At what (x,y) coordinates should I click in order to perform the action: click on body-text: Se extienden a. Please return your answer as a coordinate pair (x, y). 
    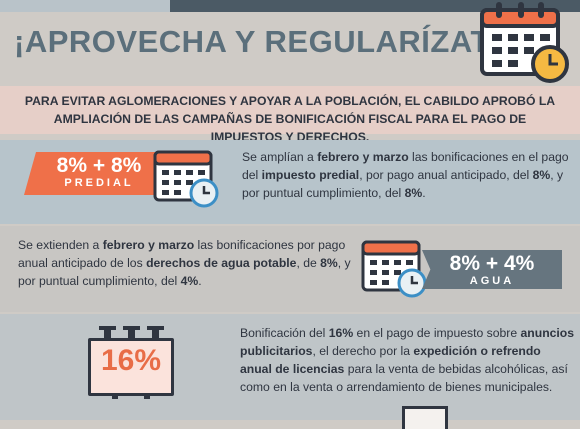
    Looking at the image, I should click on (60, 245).